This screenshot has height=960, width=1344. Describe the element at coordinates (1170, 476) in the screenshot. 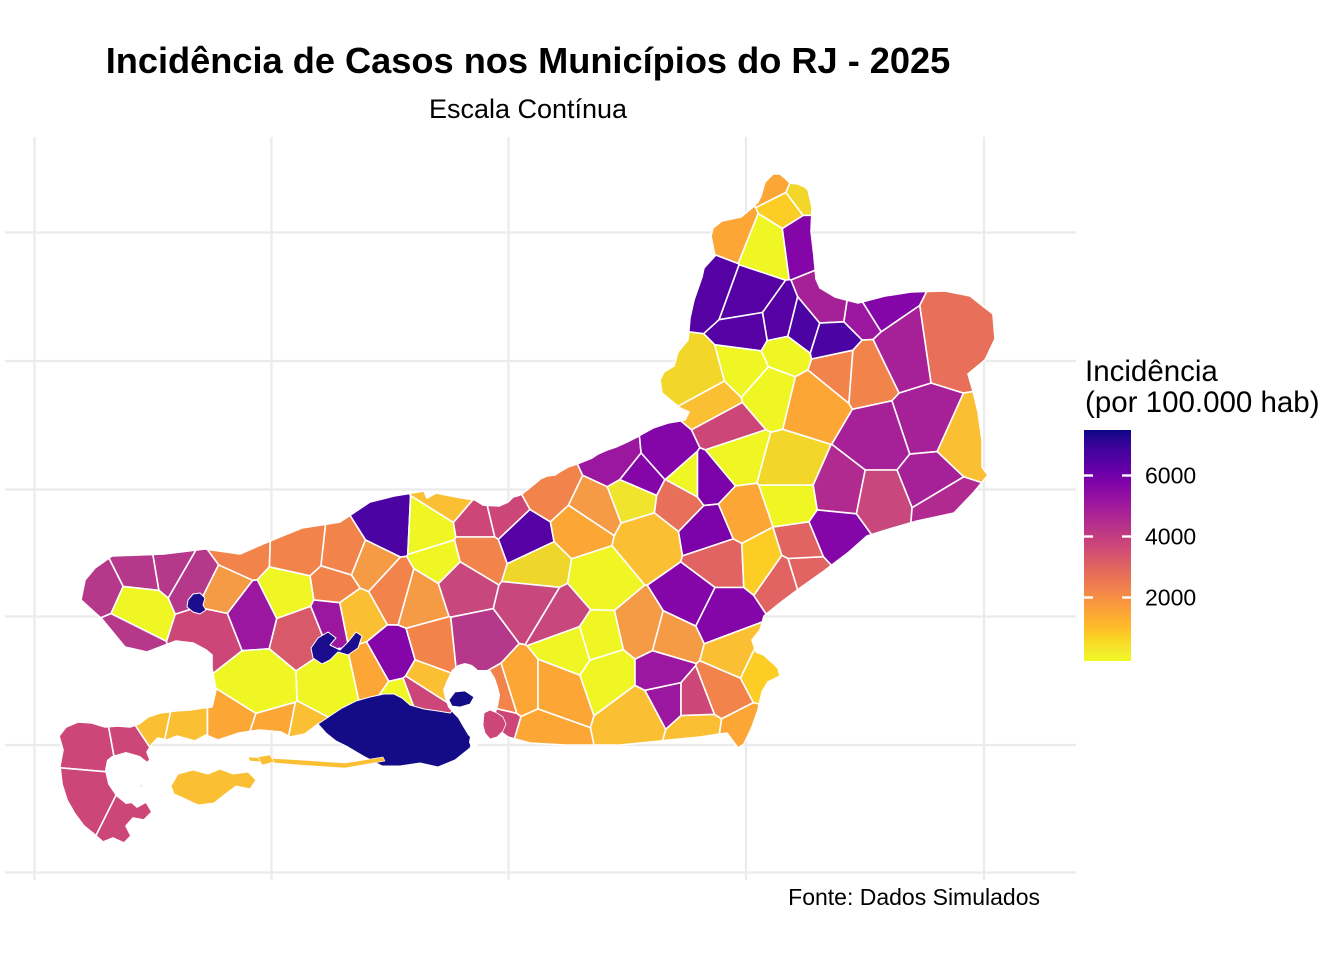

I see `svg-text: 6000` at that location.